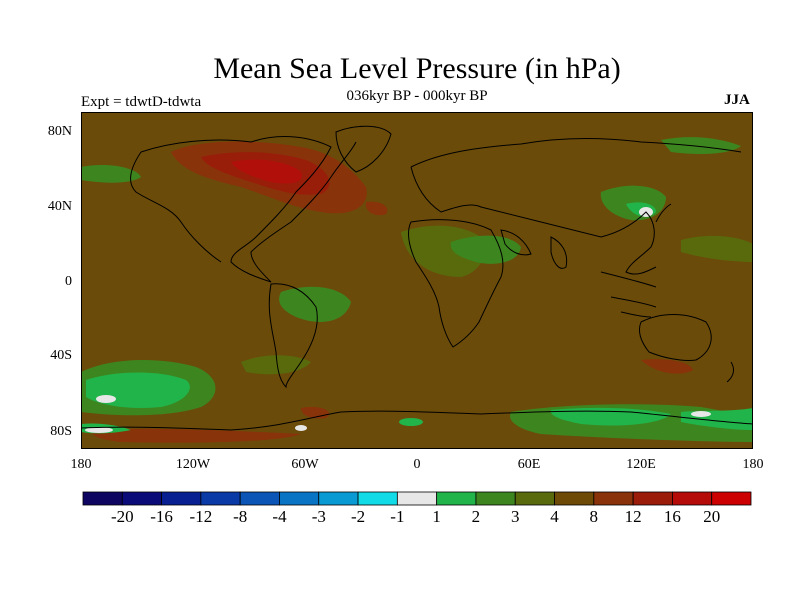 This screenshot has height=600, width=800. What do you see at coordinates (417, 464) in the screenshot?
I see `lon-label: 0` at bounding box center [417, 464].